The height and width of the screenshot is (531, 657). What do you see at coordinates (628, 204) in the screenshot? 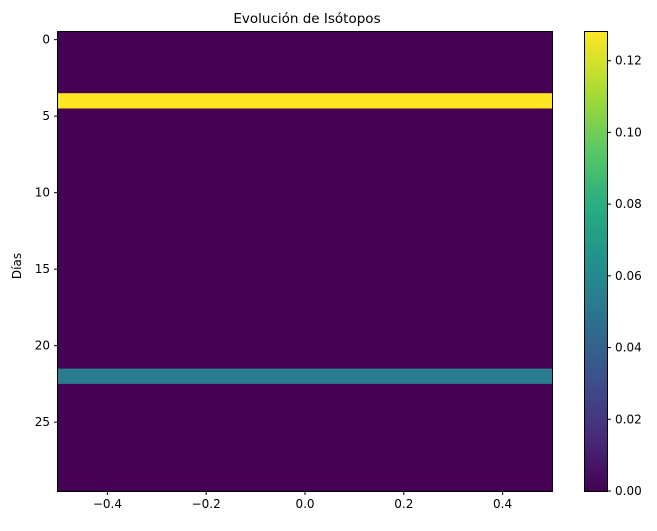
I see `colorbar-tick-label: 0.08` at bounding box center [628, 204].